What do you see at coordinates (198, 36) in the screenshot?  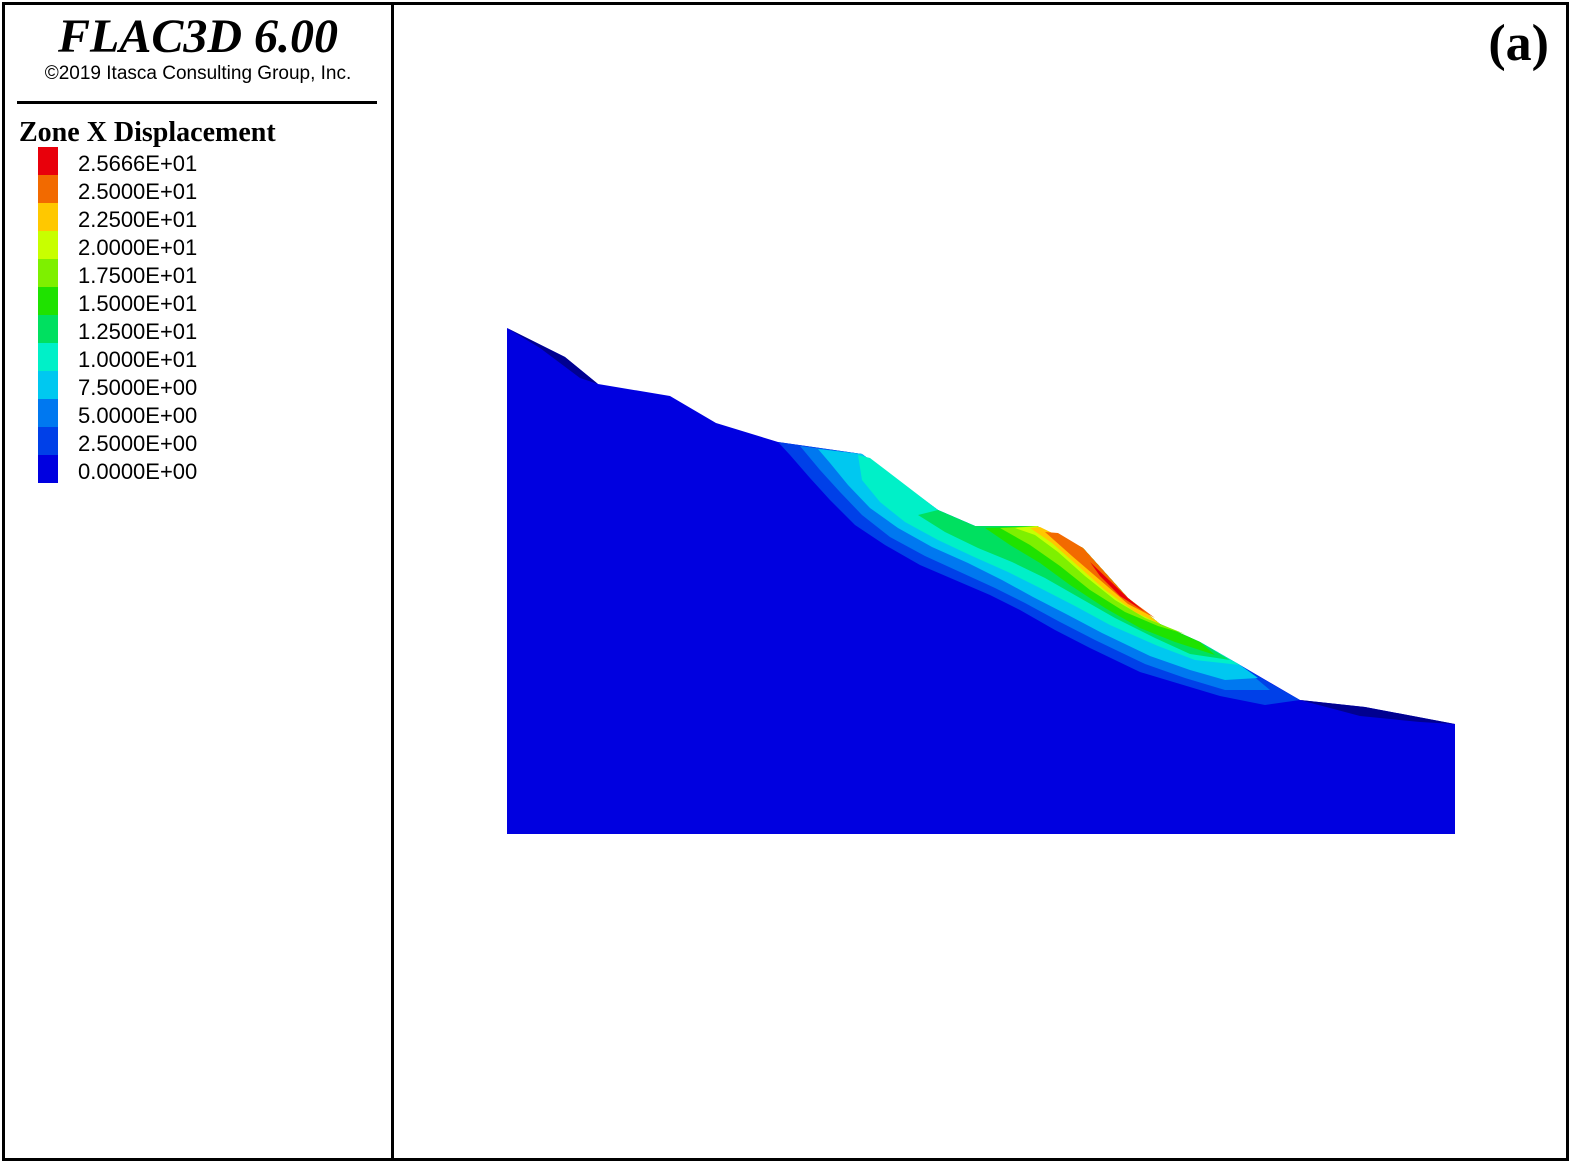 I see `app-title: FLAC3D 6.00` at bounding box center [198, 36].